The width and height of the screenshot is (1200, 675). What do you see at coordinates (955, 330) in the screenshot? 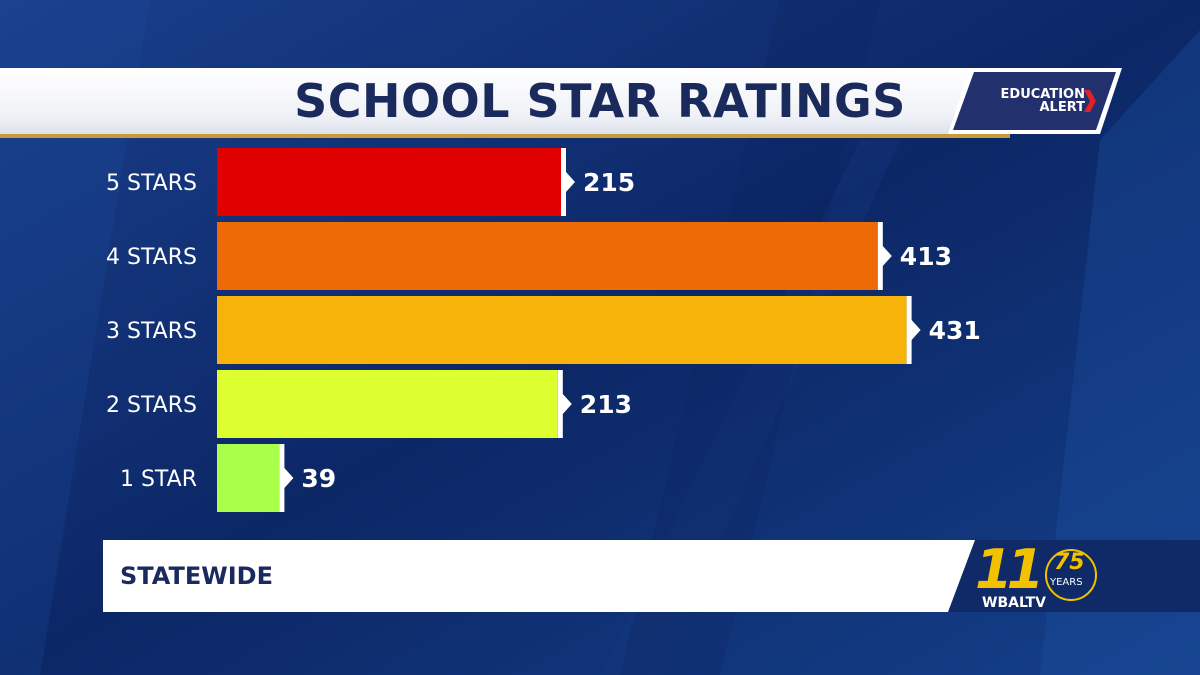
I see `value-label: 431` at bounding box center [955, 330].